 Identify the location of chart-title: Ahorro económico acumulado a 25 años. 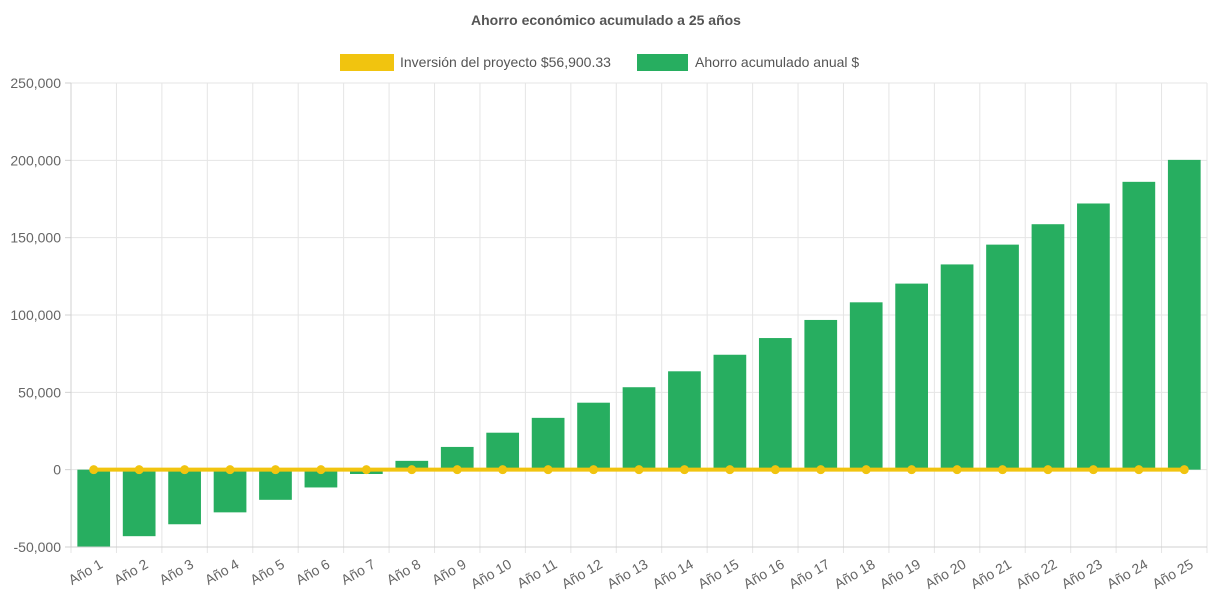
(606, 20).